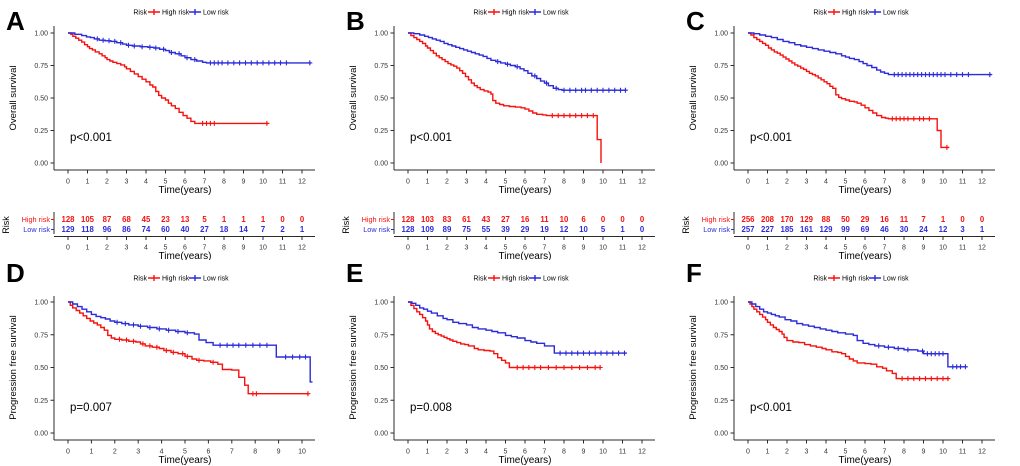 This screenshot has height=466, width=1020. What do you see at coordinates (865, 229) in the screenshot?
I see `risk-count: 69` at bounding box center [865, 229].